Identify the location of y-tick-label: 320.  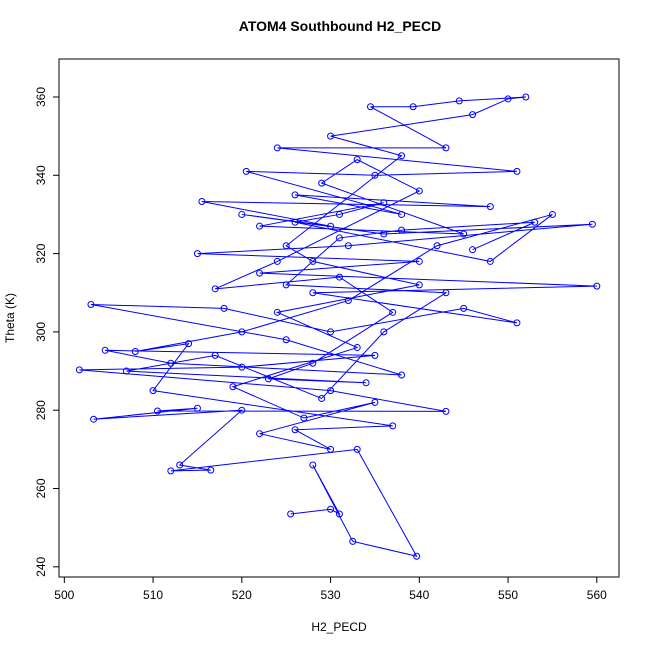
(41, 253).